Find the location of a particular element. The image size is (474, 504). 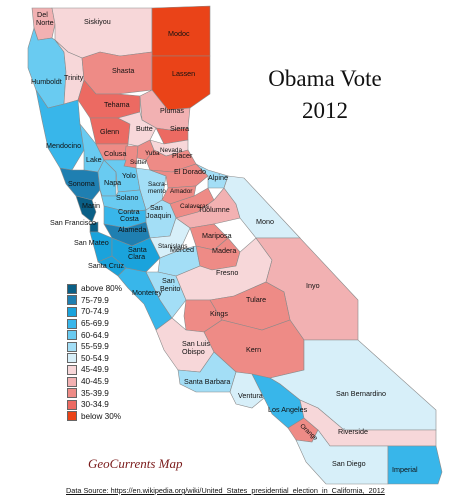

legend-item: 50-54.9 is located at coordinates (94, 359).